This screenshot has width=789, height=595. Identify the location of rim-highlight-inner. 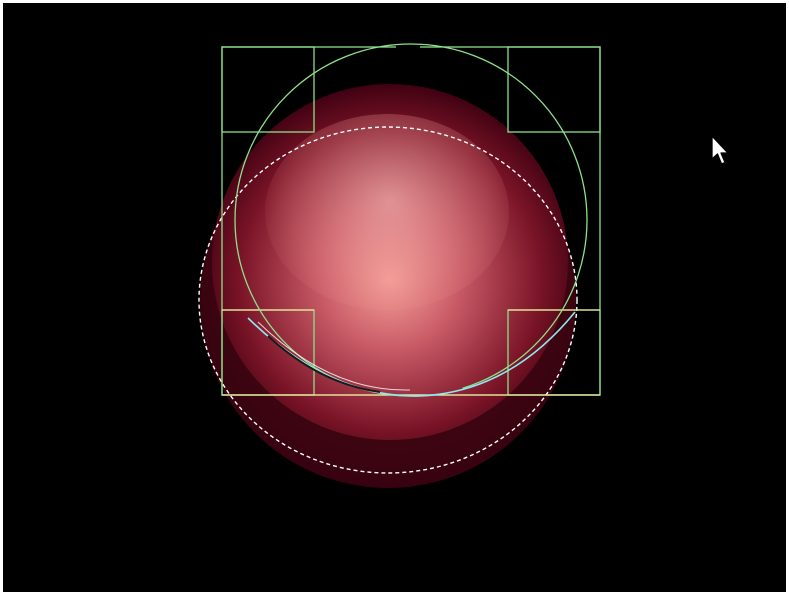
(334, 356).